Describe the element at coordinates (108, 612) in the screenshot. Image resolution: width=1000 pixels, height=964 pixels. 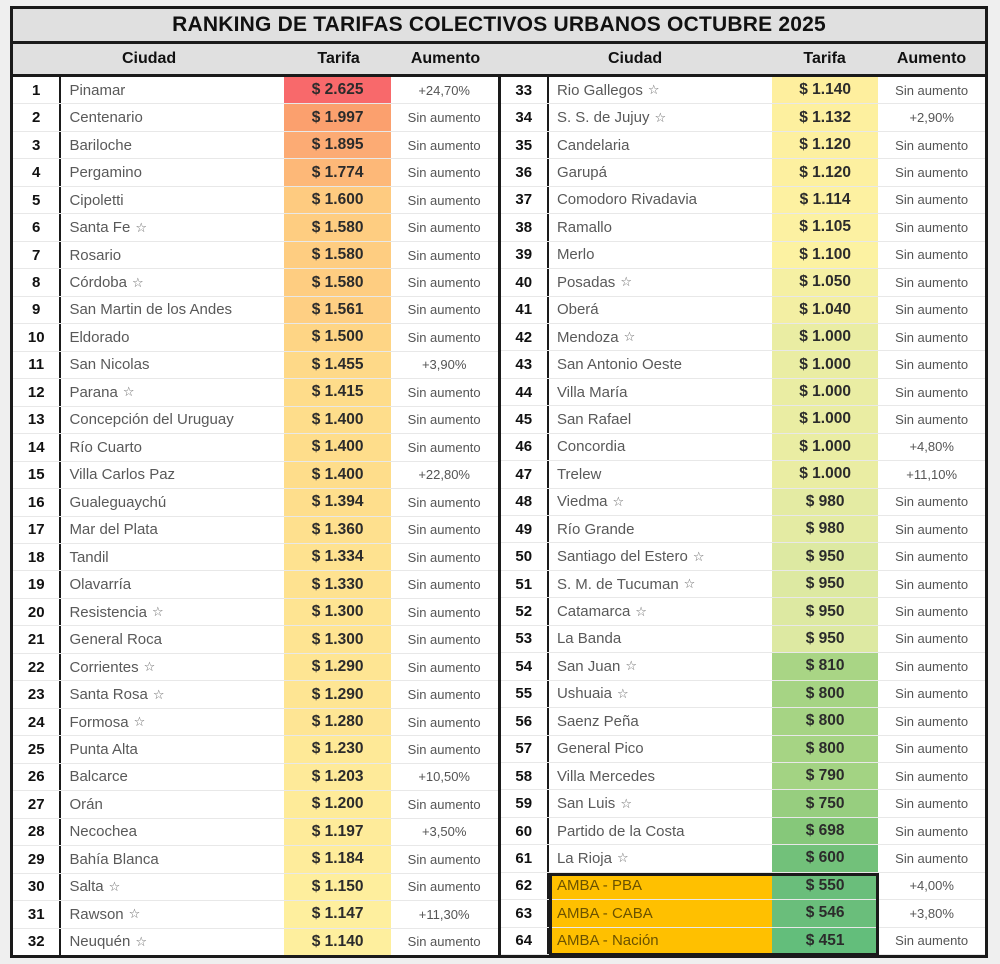
I see `row-city-label: Resistencia` at that location.